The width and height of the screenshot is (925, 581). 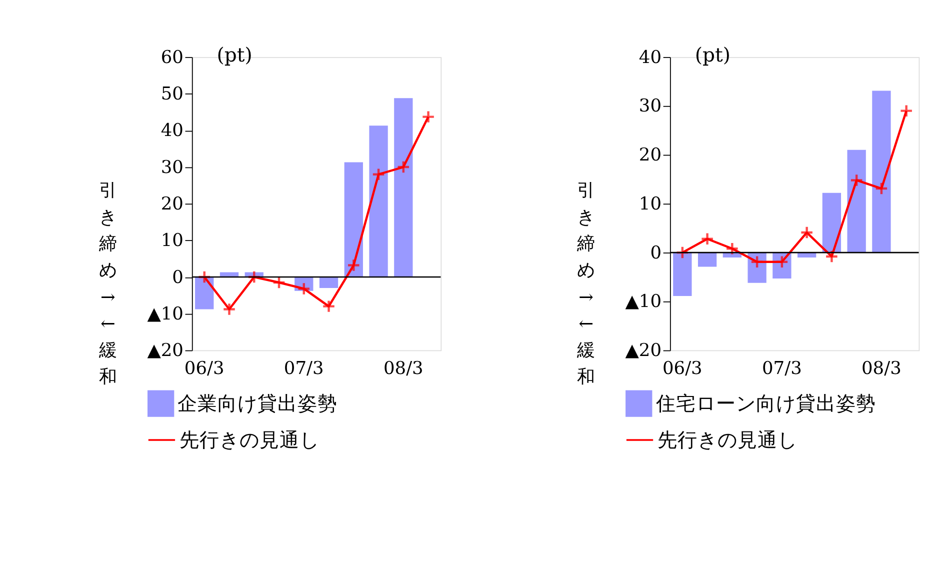 I want to click on y-tick-label: 60, so click(x=172, y=58).